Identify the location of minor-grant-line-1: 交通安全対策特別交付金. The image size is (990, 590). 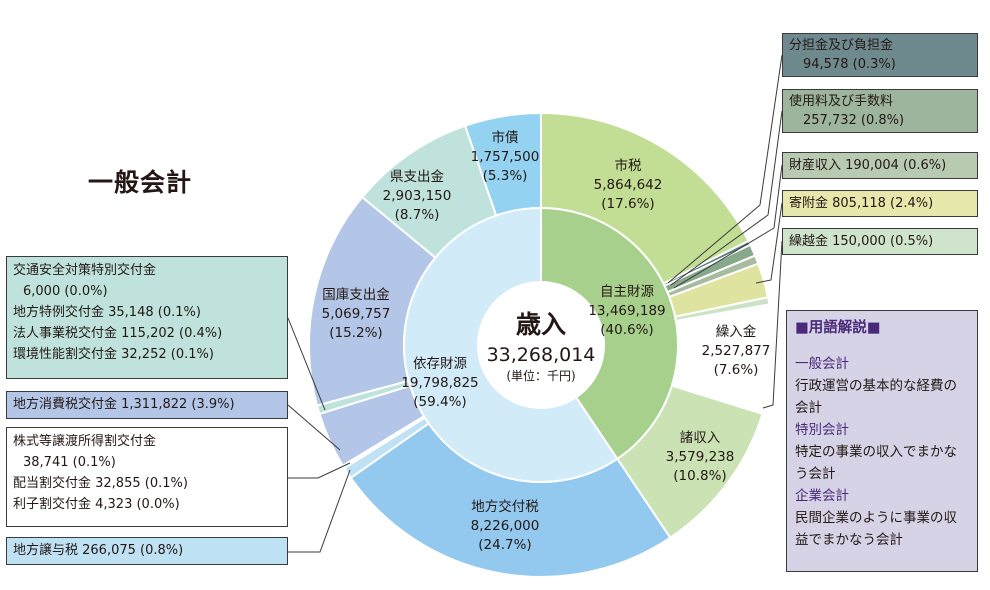
(85, 270).